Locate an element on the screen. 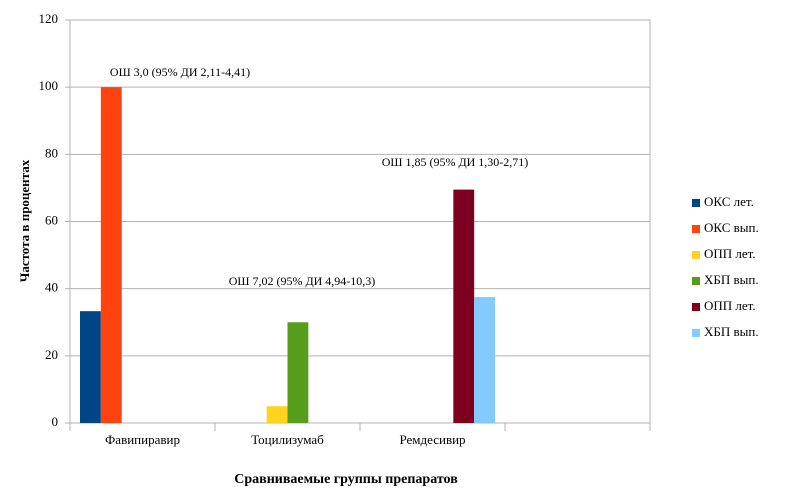 This screenshot has height=502, width=785. x-axis-label: Сравниваемые группы препаратов is located at coordinates (346, 479).